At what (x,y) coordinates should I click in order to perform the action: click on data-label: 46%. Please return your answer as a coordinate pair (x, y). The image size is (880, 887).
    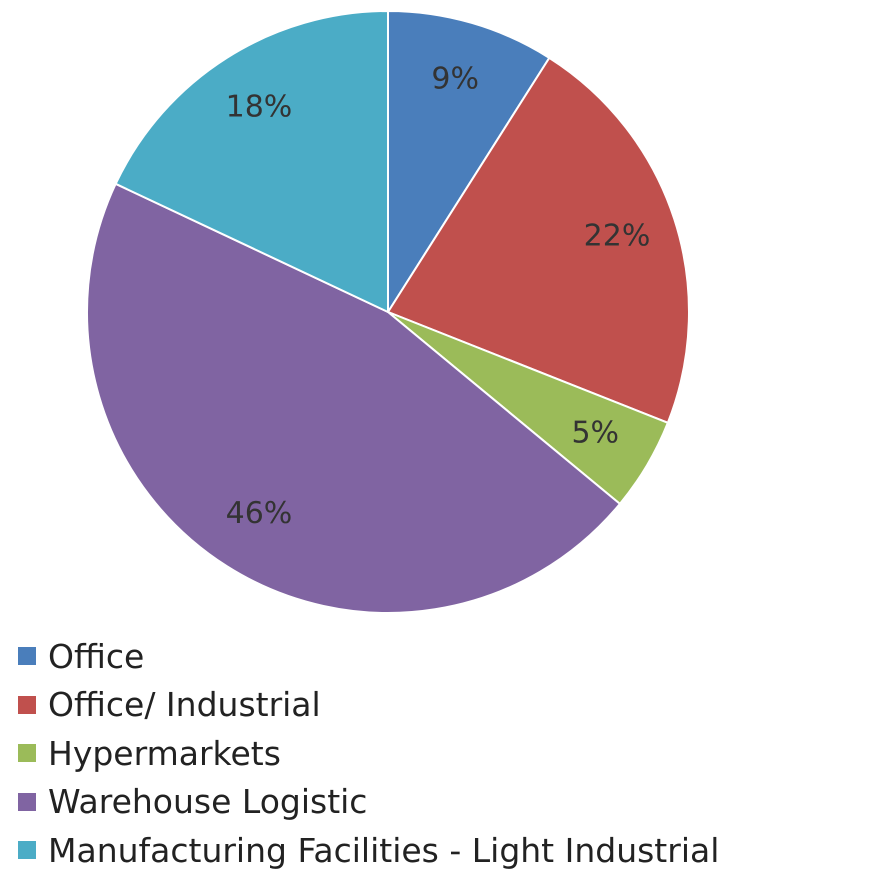
    Looking at the image, I should click on (259, 514).